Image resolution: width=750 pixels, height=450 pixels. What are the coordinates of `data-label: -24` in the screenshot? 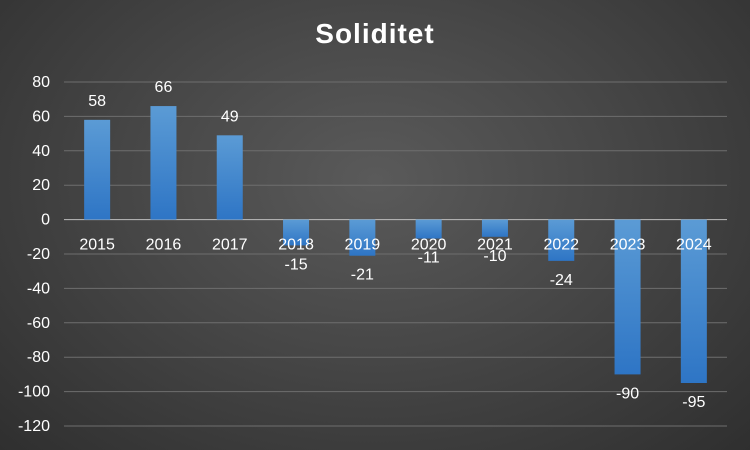 It's located at (561, 280).